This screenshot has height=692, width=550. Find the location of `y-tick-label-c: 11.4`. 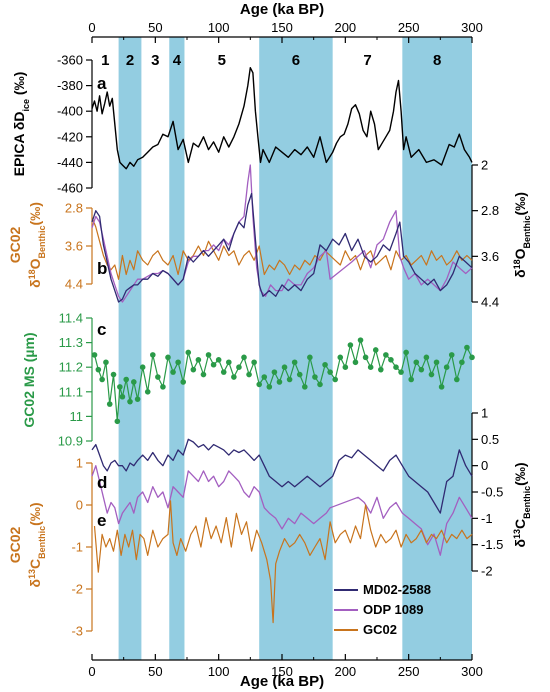

y-tick-label-c: 11.4 is located at coordinates (71, 318).